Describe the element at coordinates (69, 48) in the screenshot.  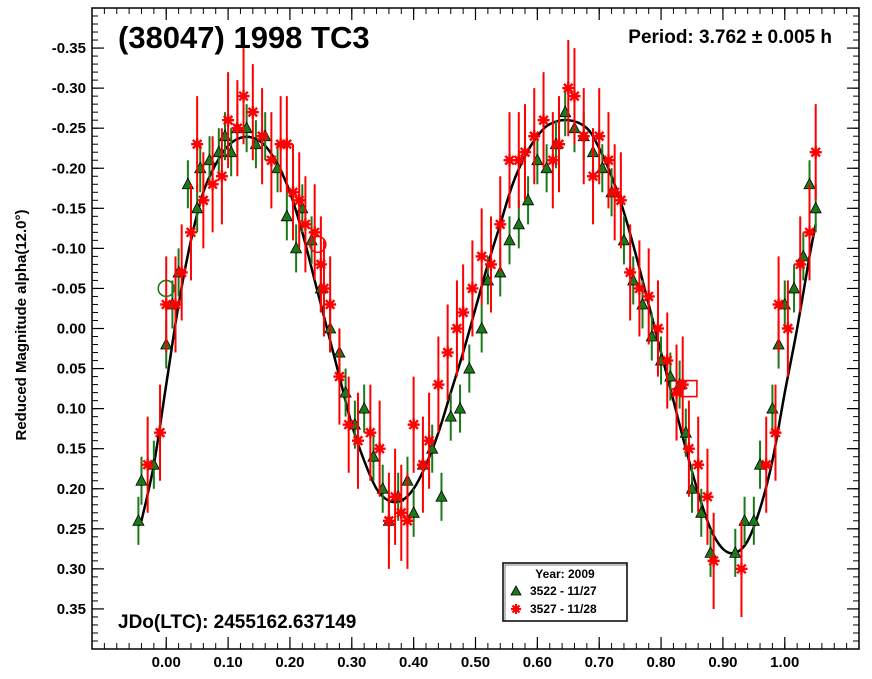
I see `y-tick-label: -0.35` at that location.